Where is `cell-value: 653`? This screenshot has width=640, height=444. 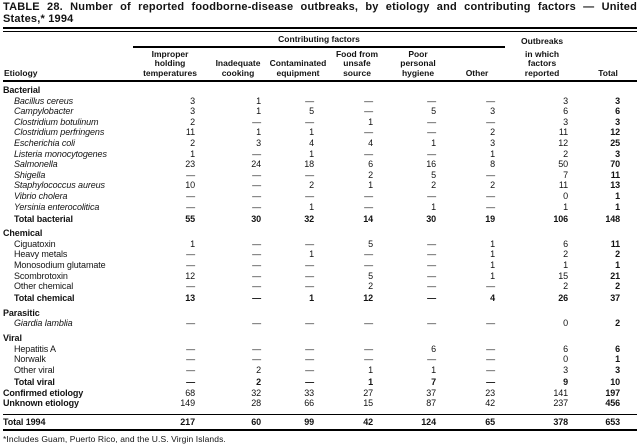
cell-value: 653 is located at coordinates (608, 422).